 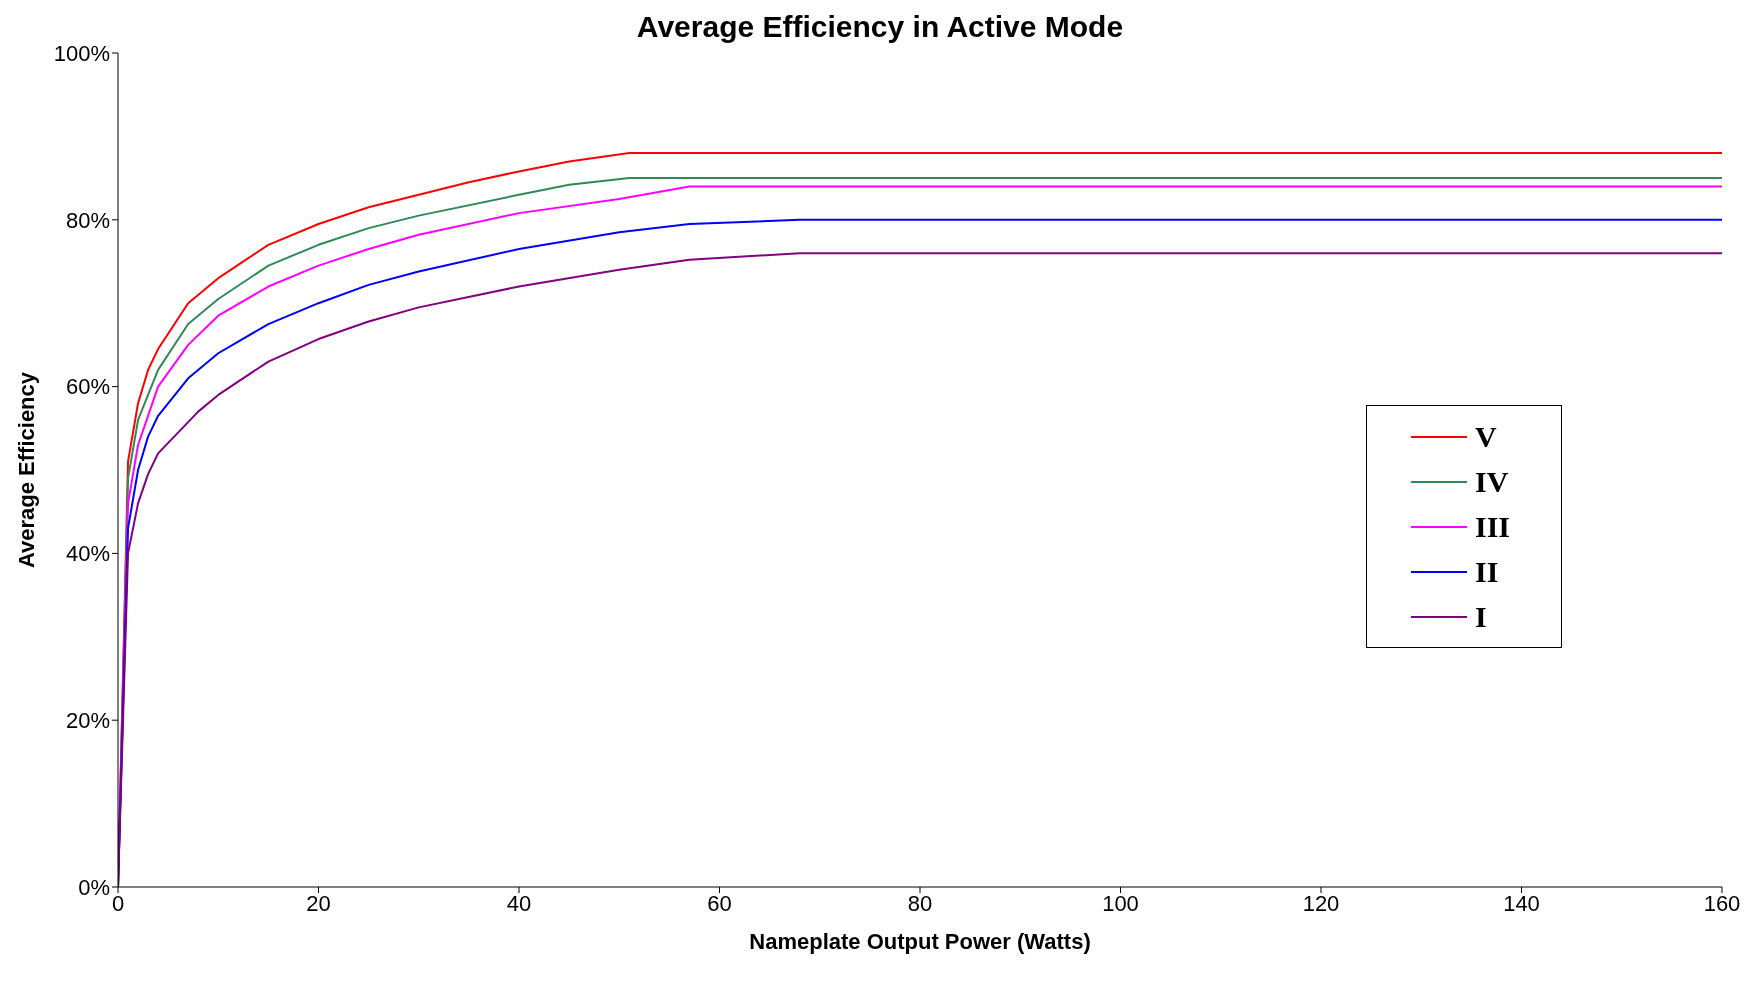 I want to click on x-tick-label: 100, so click(x=1120, y=903).